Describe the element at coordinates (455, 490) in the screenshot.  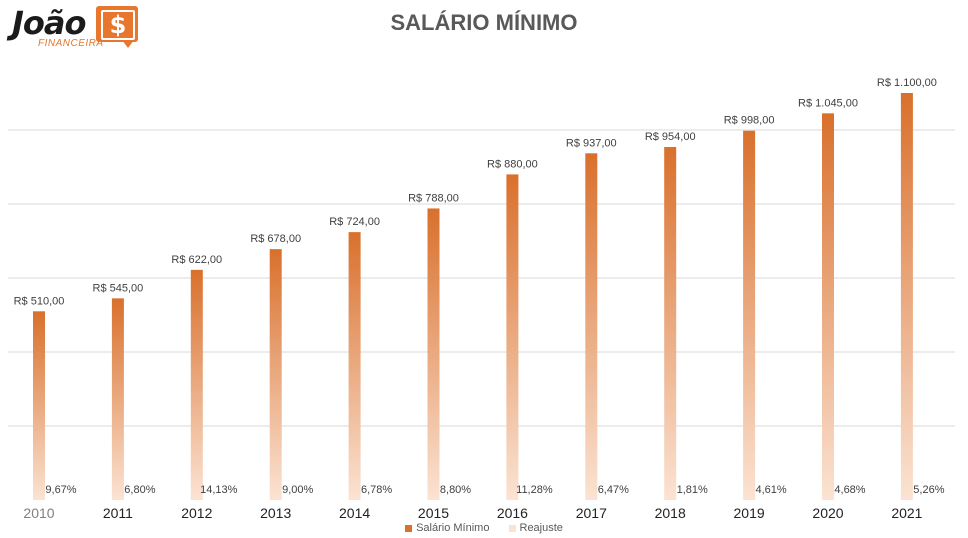
I see `reajuste-label-2015: 8,80%` at that location.